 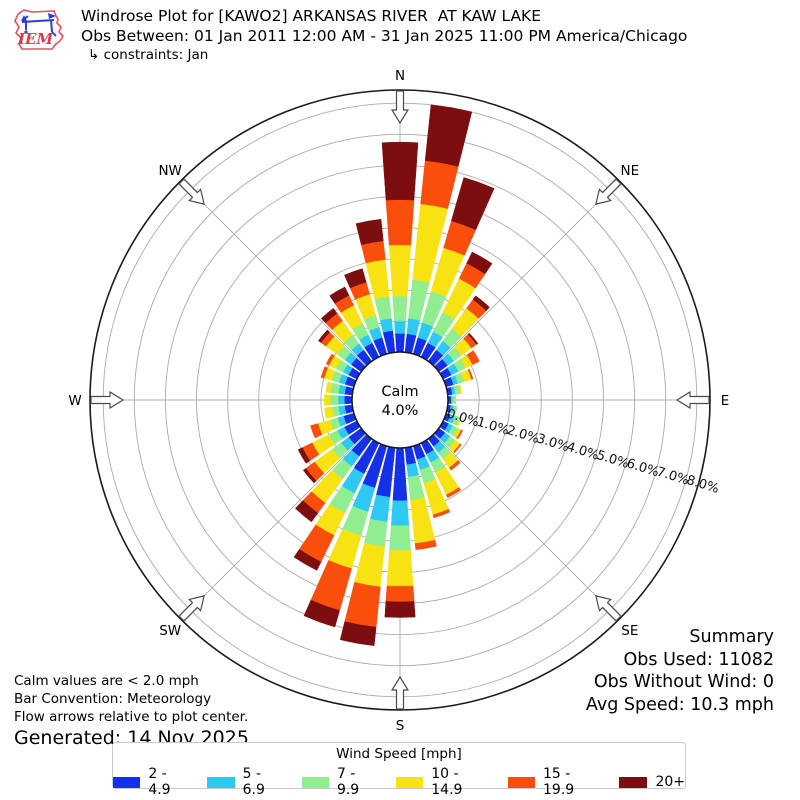 What do you see at coordinates (170, 631) in the screenshot?
I see `compass-label-sw: SW` at bounding box center [170, 631].